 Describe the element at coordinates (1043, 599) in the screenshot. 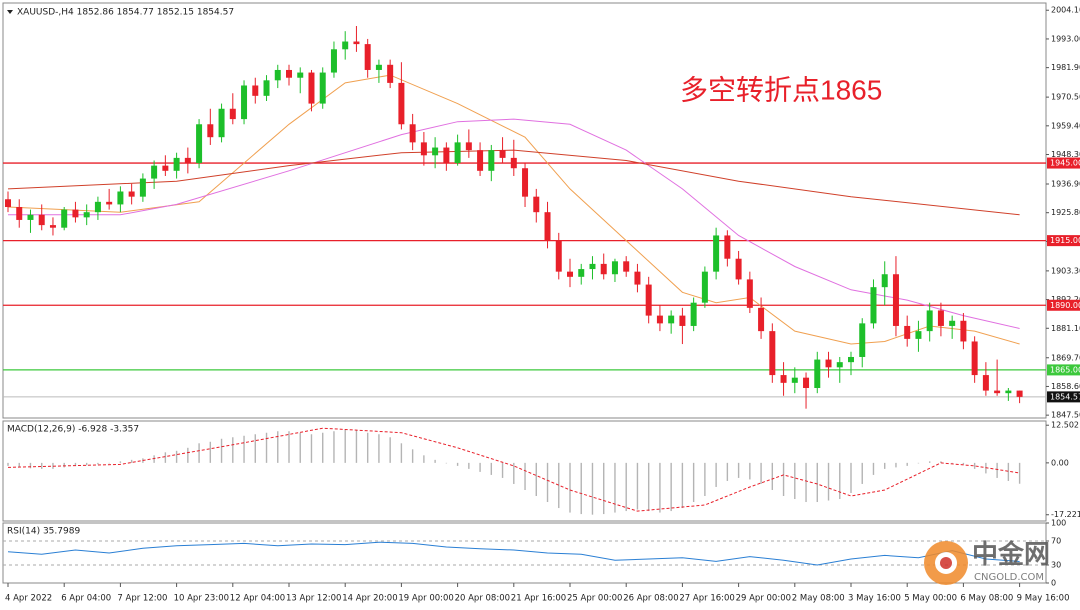

I see `x-tick-label: 9 May 16:00` at that location.